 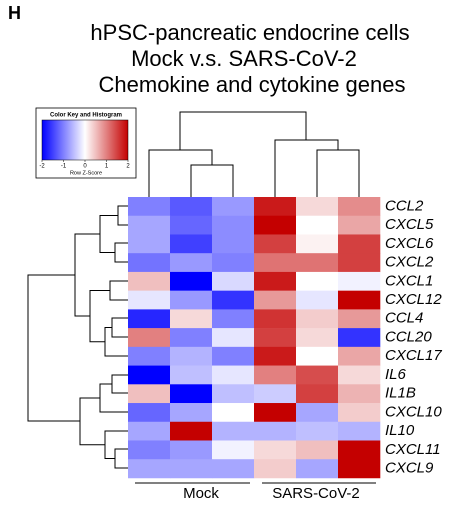 I want to click on row-label: CXCL17, so click(x=413, y=355).